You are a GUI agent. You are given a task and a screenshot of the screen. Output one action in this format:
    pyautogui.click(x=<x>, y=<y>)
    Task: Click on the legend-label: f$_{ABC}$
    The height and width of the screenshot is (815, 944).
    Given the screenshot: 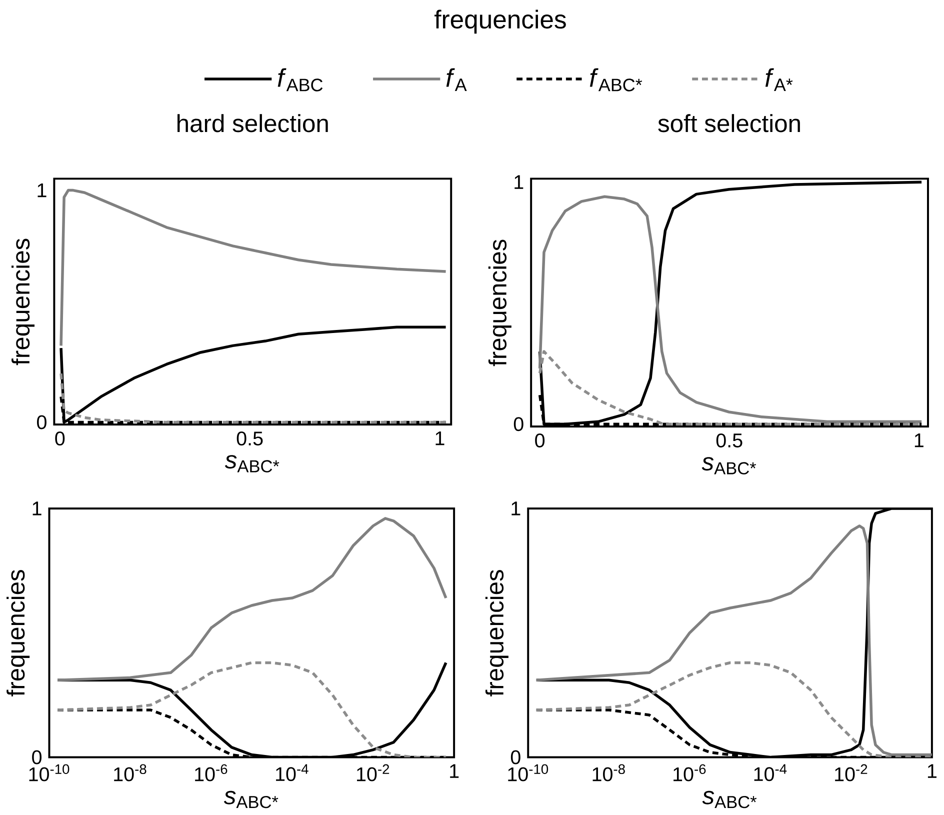 What is the action you would take?
    pyautogui.click(x=300, y=80)
    